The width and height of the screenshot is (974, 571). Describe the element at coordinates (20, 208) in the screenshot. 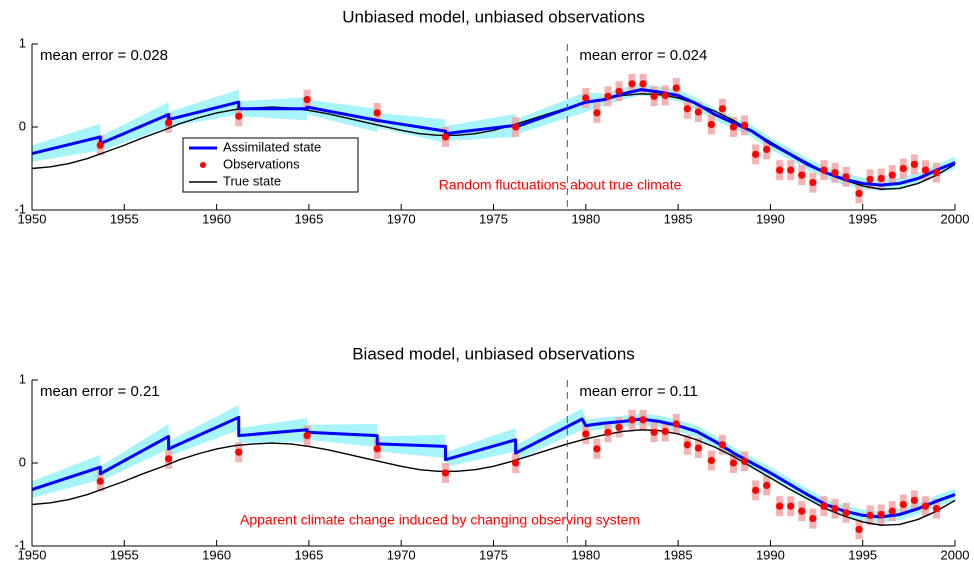

I see `y-tick-label: -1` at that location.